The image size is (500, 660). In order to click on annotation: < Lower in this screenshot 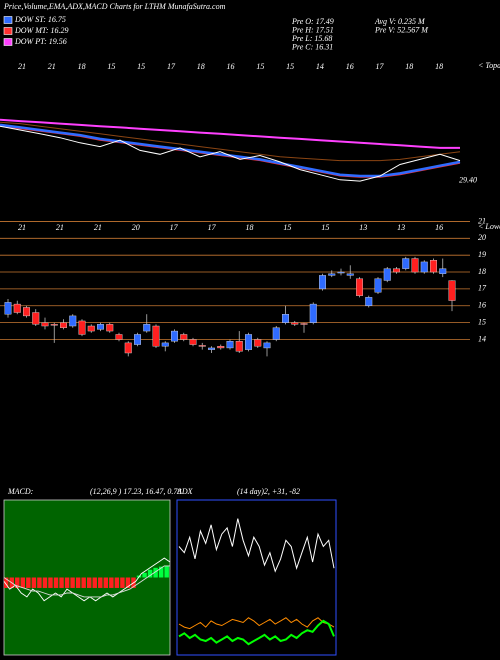, I will do `click(489, 226)`.